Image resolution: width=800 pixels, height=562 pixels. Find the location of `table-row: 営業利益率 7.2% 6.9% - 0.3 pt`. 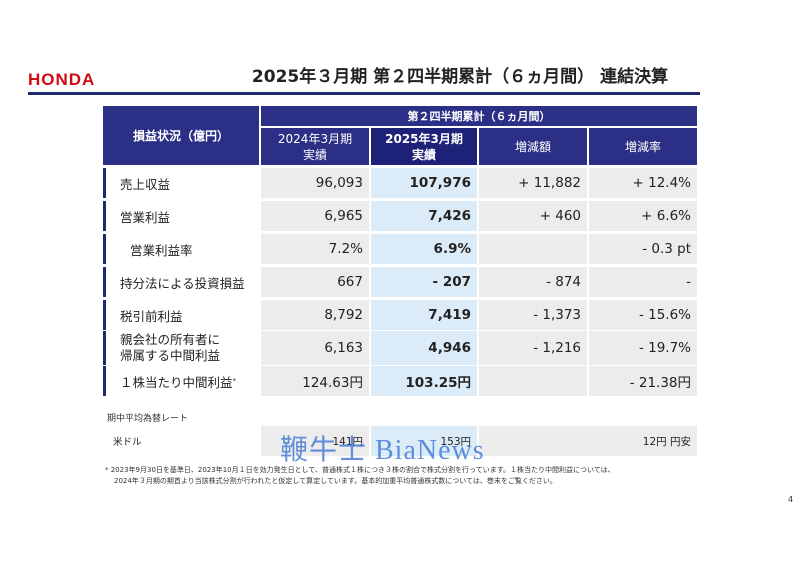

table-row: 営業利益率 7.2% 6.9% - 0.3 pt is located at coordinates (400, 249).